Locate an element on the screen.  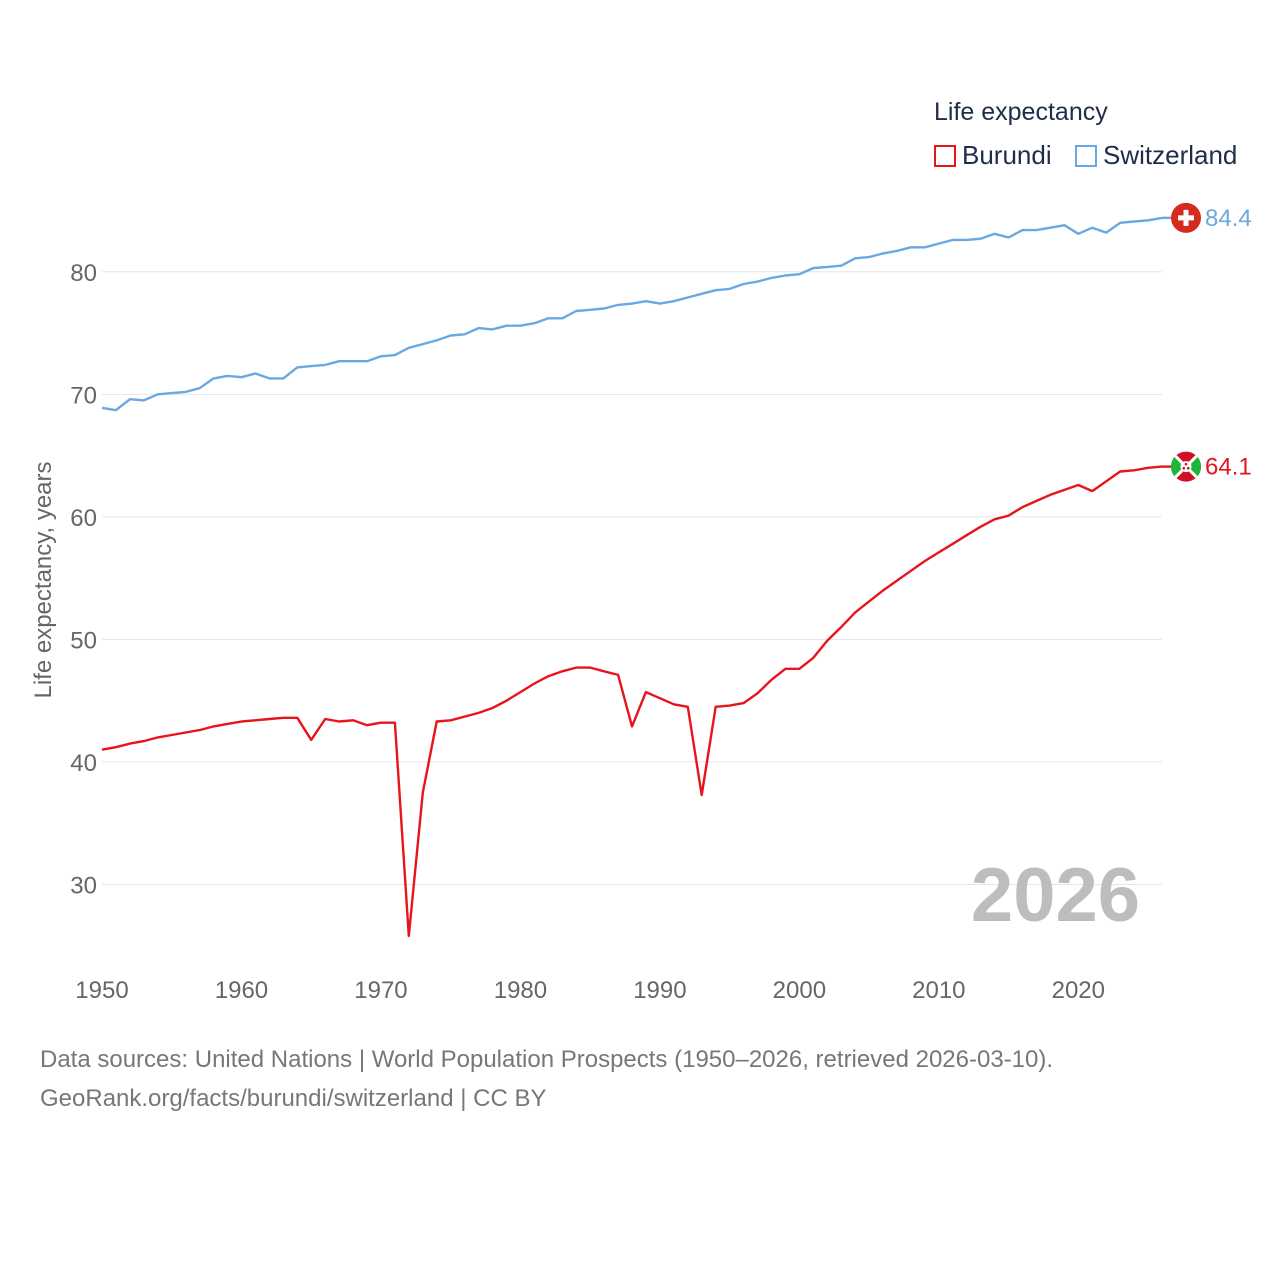
legend-swatch-burundi is located at coordinates (945, 155).